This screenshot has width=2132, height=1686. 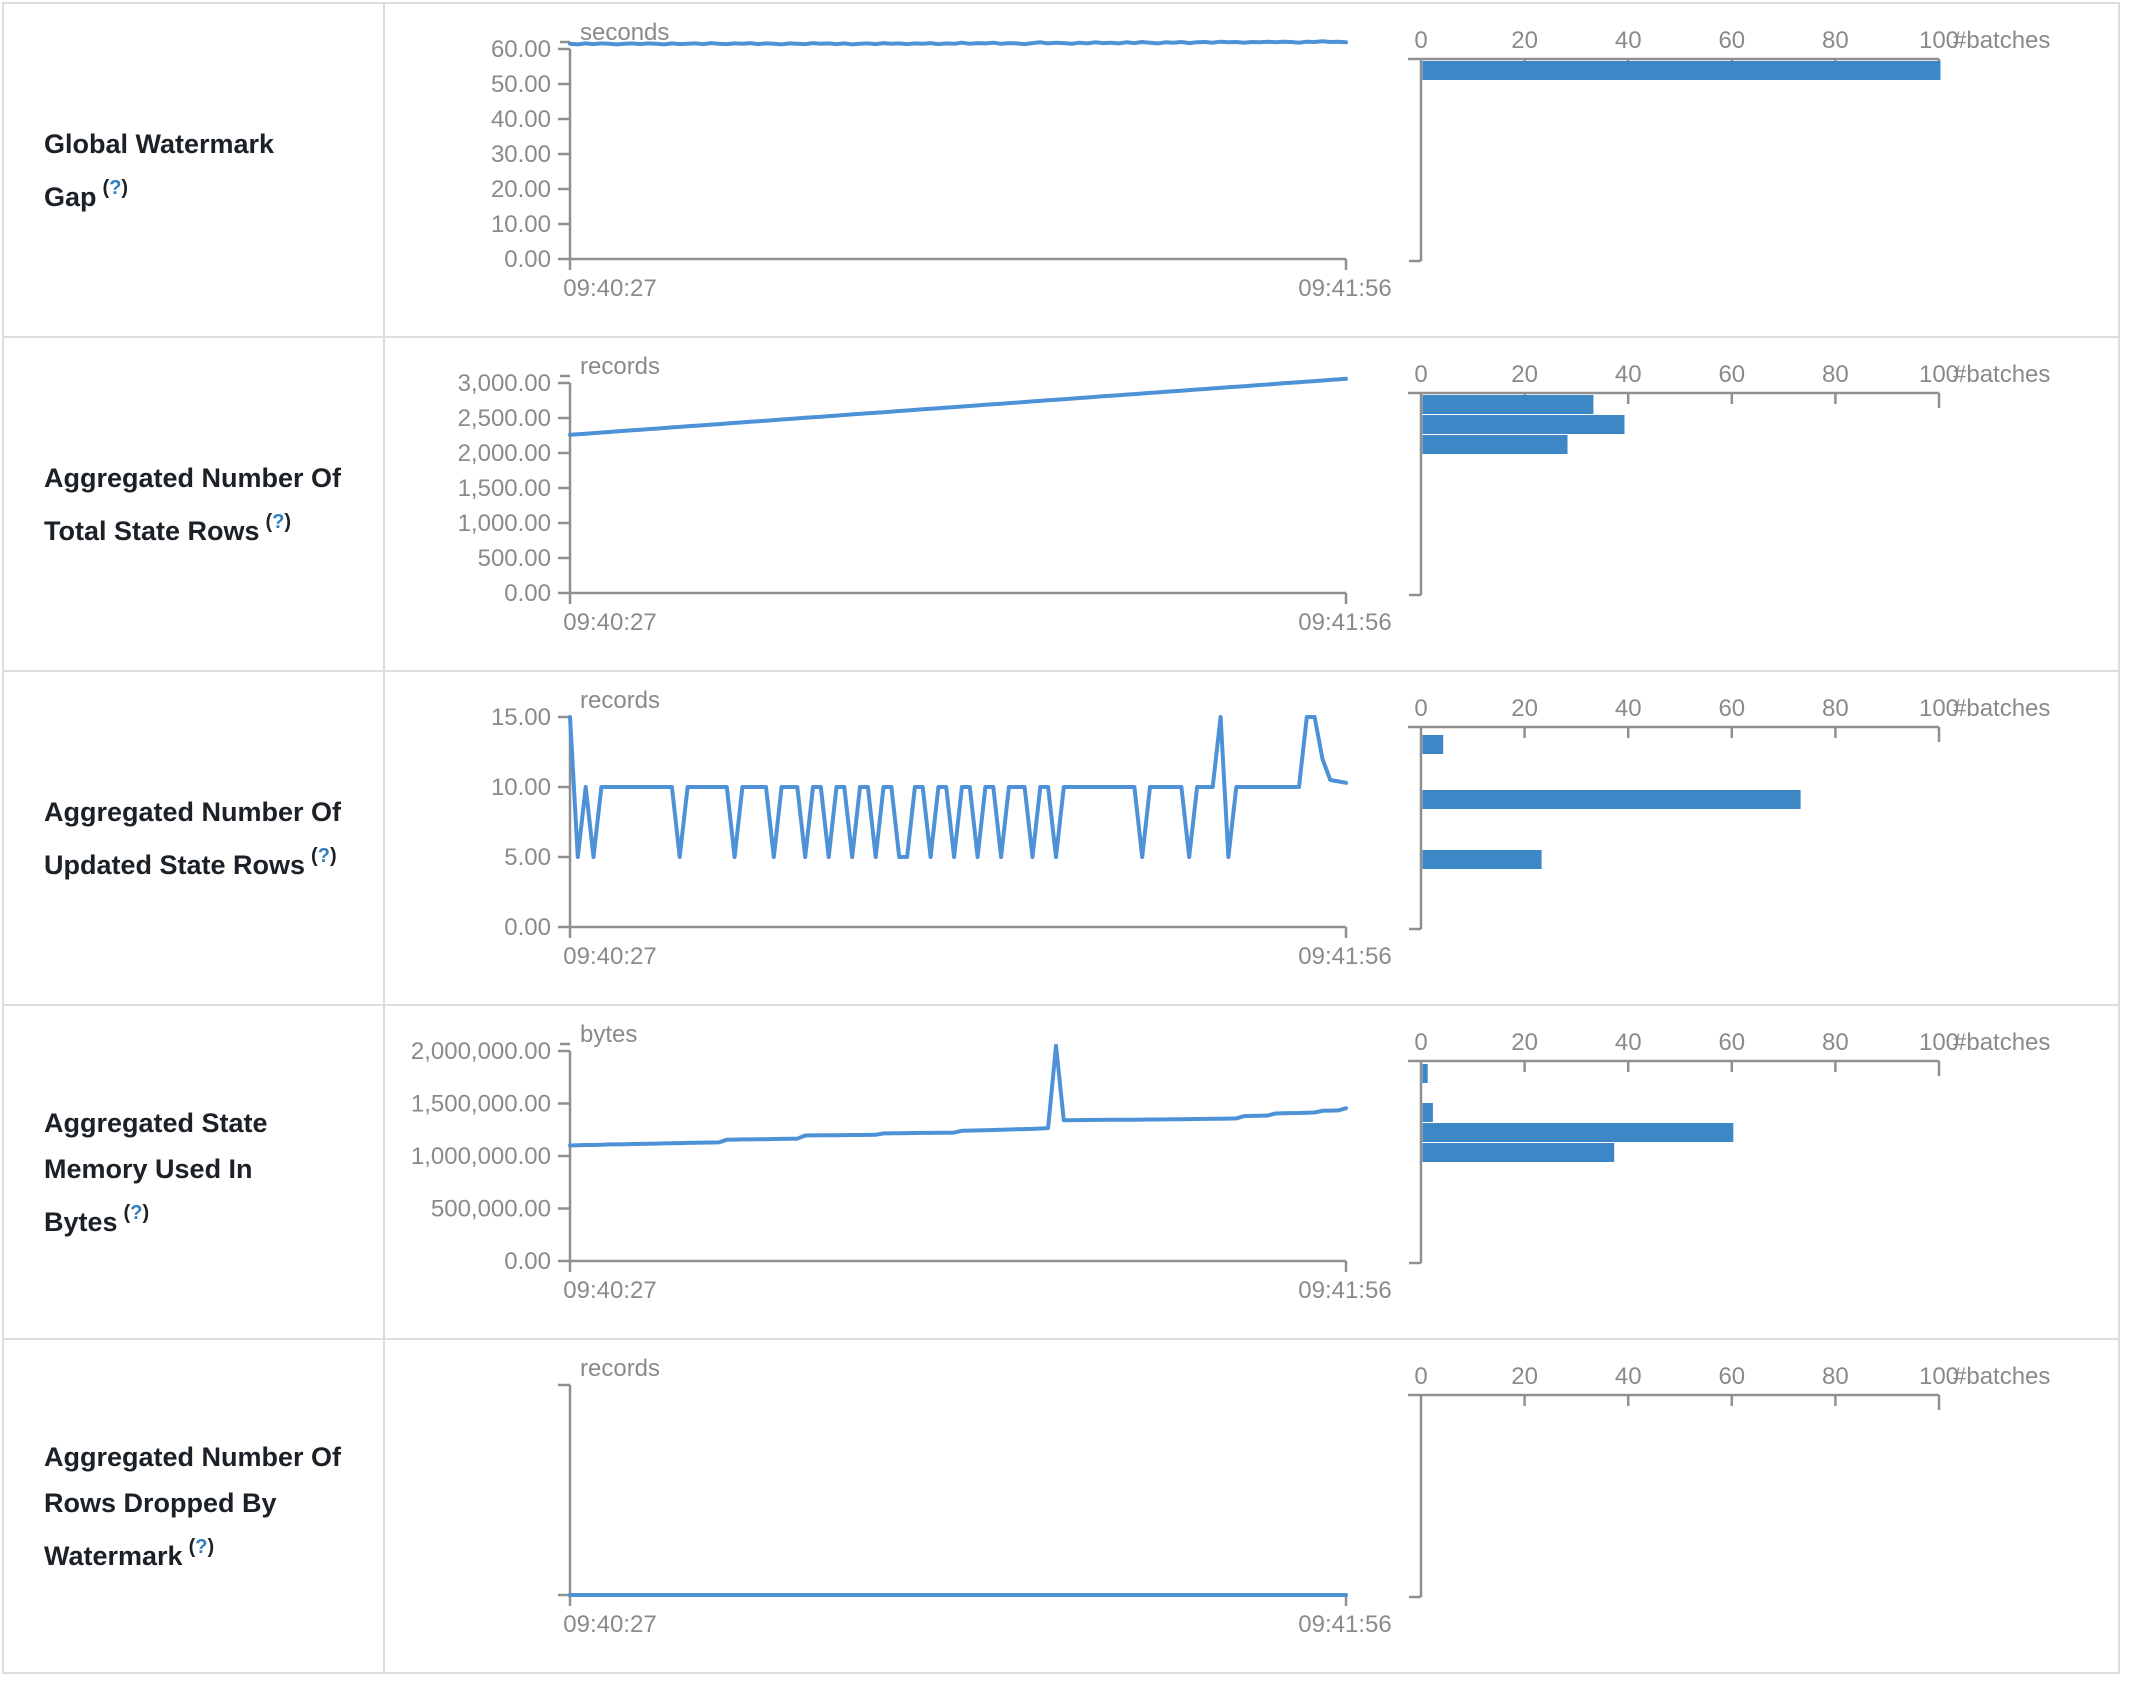 What do you see at coordinates (193, 504) in the screenshot?
I see `metric-label-text: Aggregated Number Of Total State Rows` at bounding box center [193, 504].